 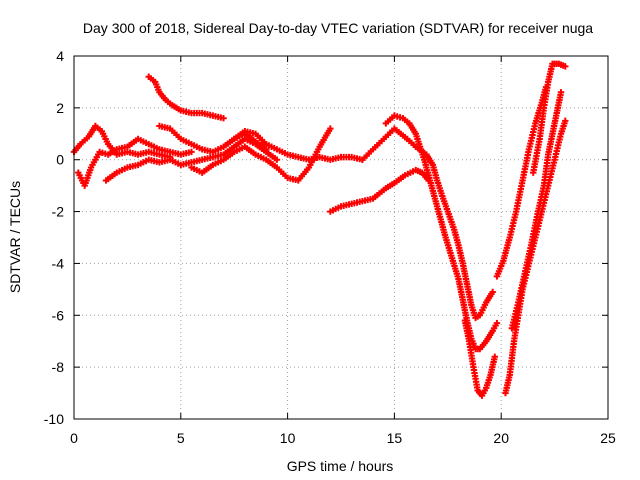 I want to click on y-tick-label: -6, so click(x=58, y=315).